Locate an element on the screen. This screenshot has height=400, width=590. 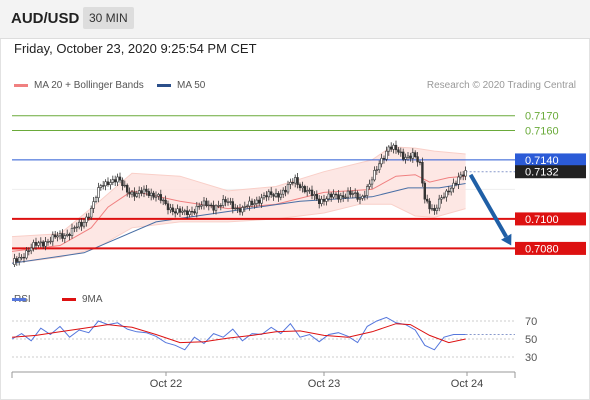
rsi-ma-line is located at coordinates (238, 333).